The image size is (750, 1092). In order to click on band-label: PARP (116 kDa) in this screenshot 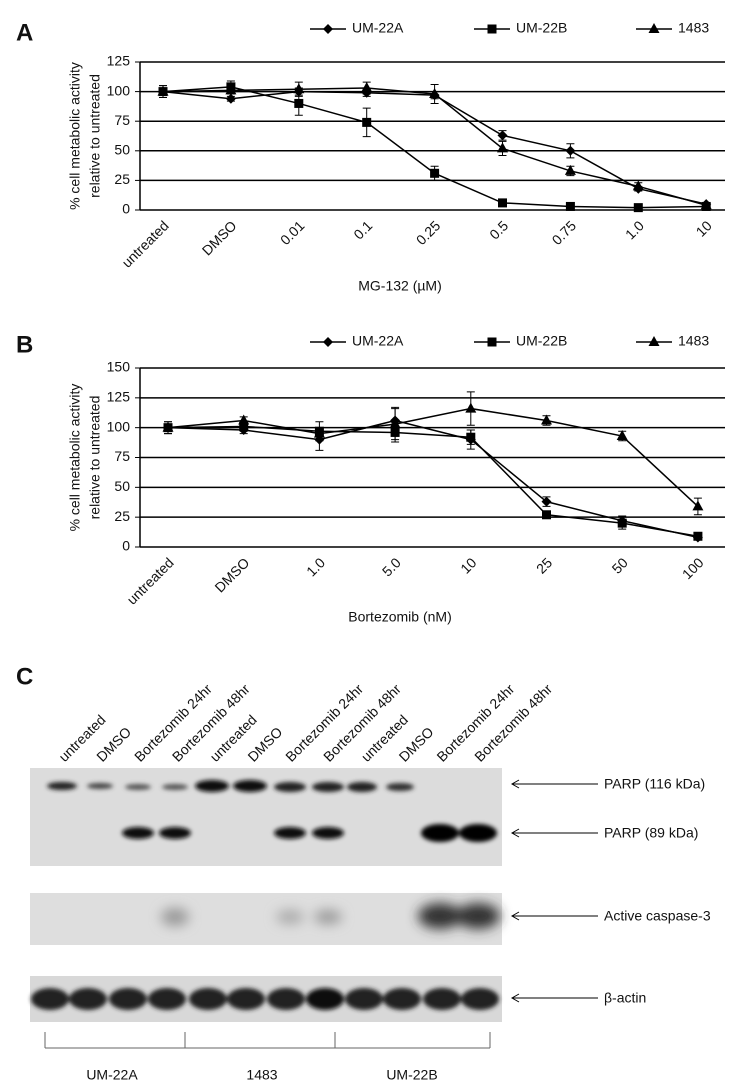, I will do `click(654, 784)`.